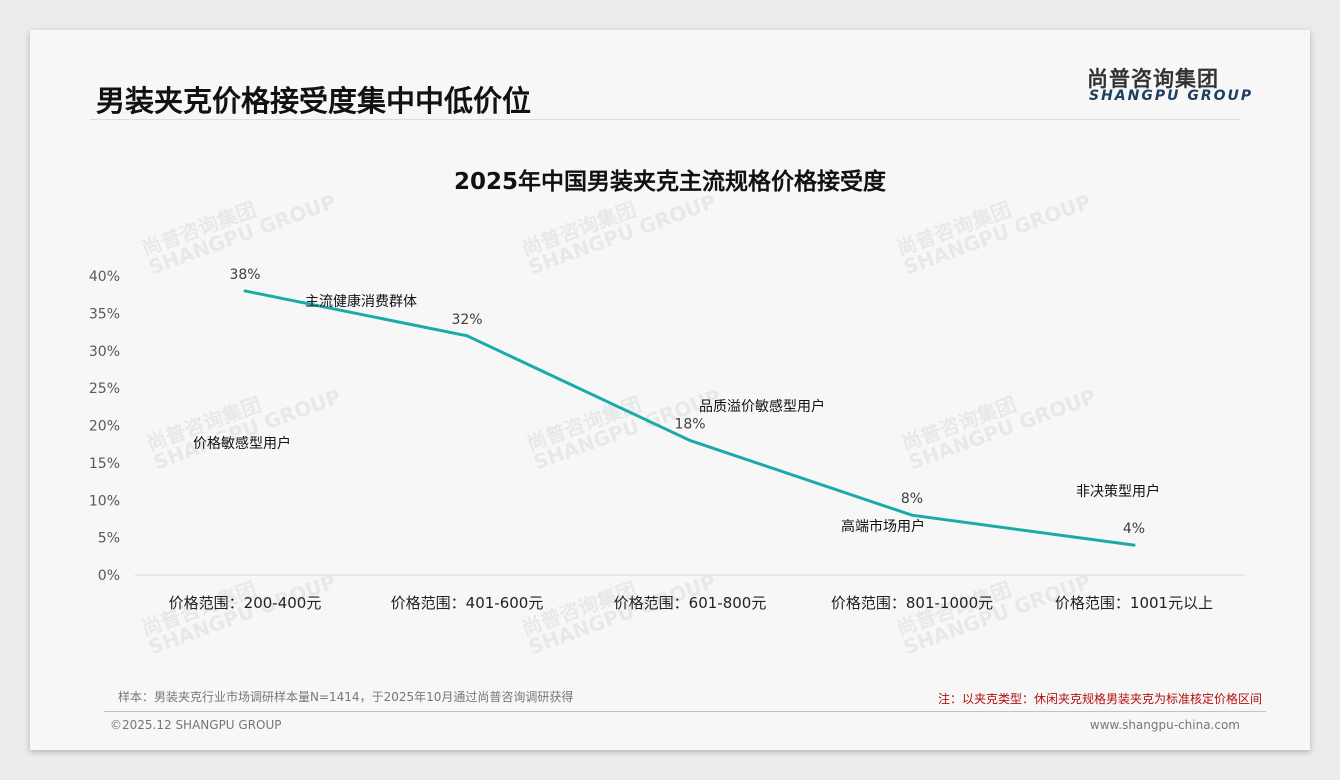 Image resolution: width=1340 pixels, height=780 pixels. What do you see at coordinates (244, 275) in the screenshot?
I see `data-label: 38%` at bounding box center [244, 275].